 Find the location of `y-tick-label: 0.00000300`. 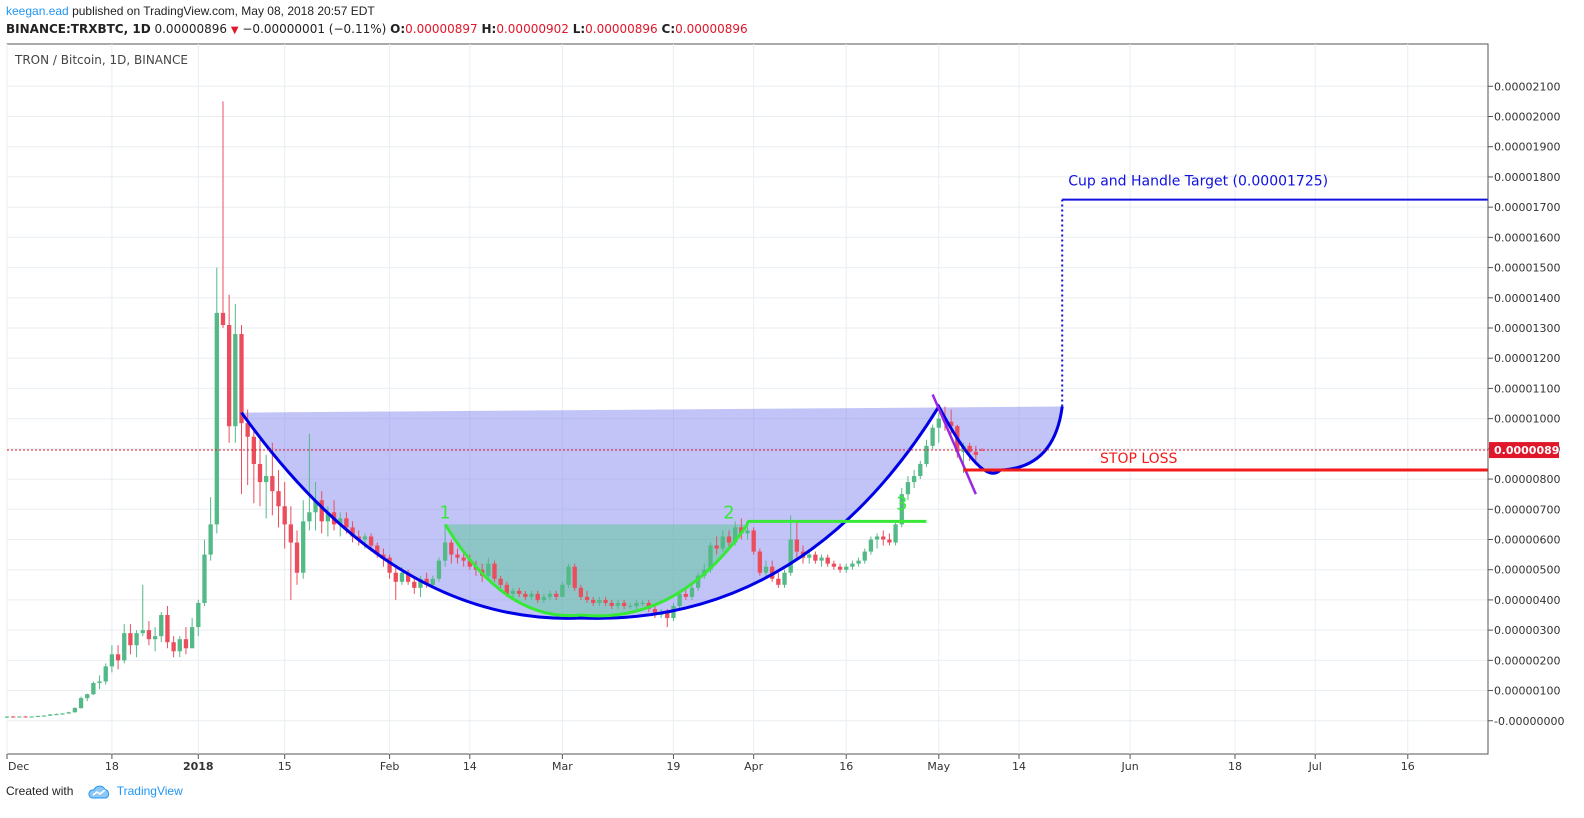

y-tick-label: 0.00000300 is located at coordinates (1527, 630).